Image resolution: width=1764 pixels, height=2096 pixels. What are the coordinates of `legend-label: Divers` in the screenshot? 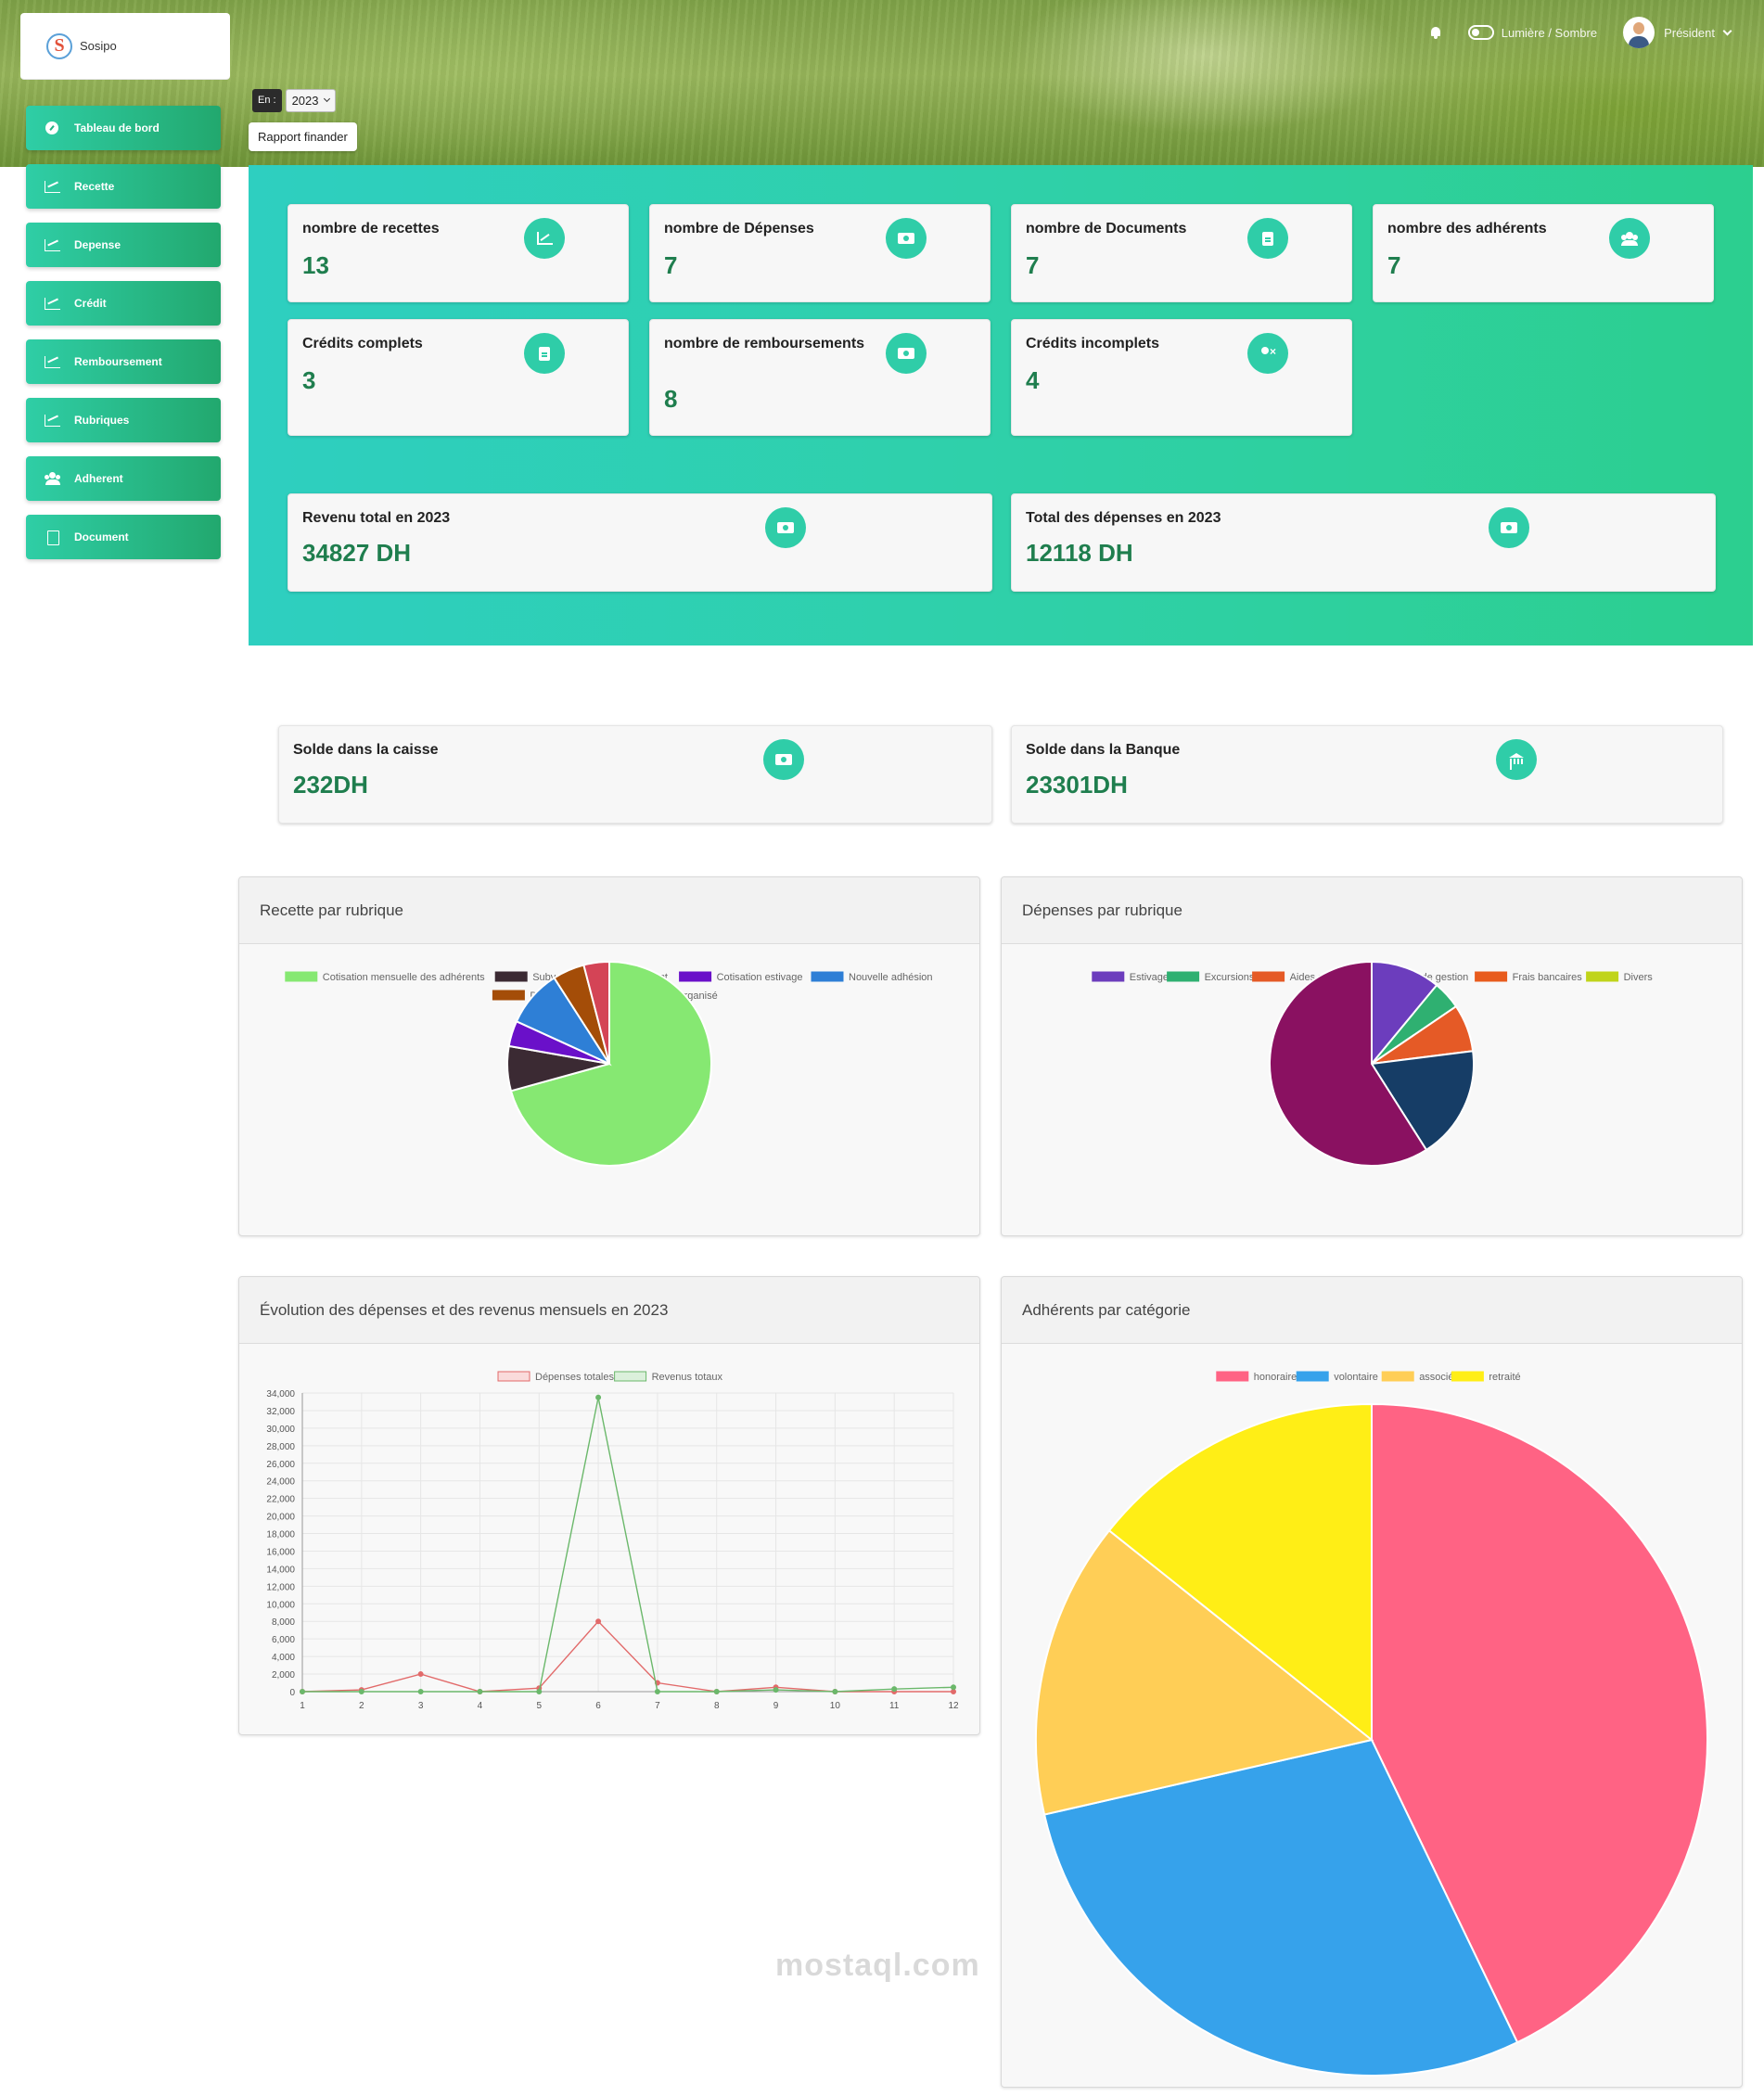 It's located at (1639, 978).